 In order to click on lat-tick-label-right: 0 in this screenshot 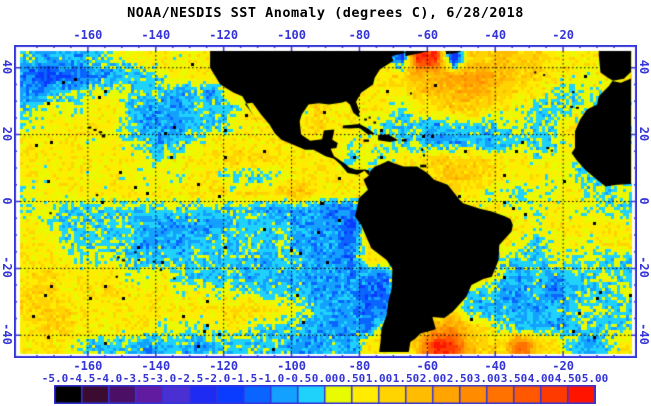, I will do `click(644, 200)`.